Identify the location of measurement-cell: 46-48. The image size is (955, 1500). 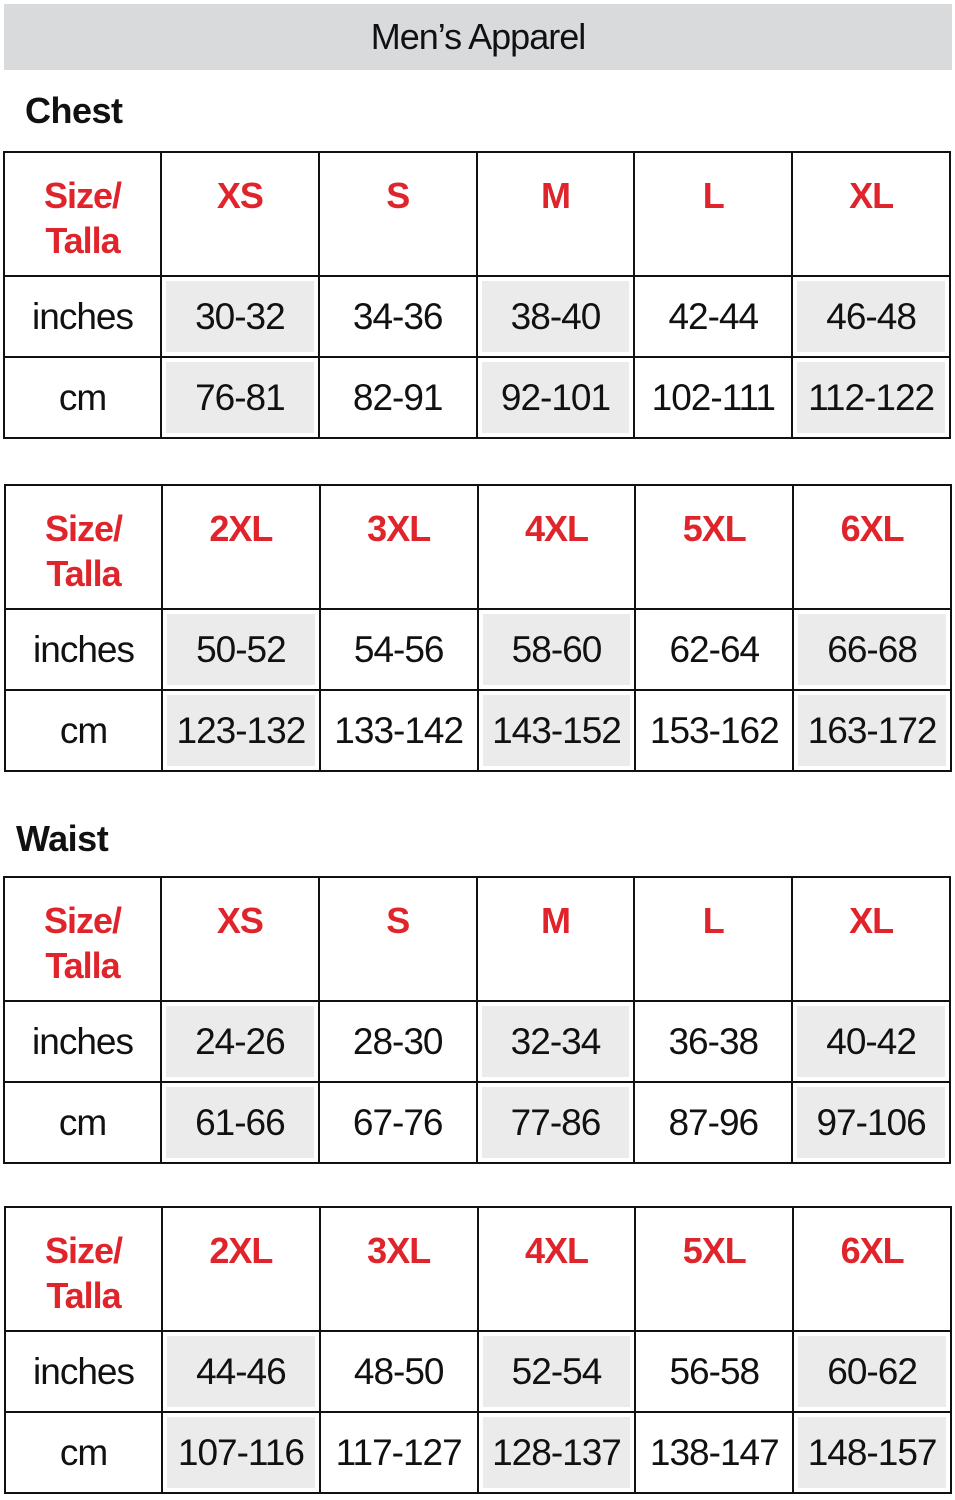
(871, 316).